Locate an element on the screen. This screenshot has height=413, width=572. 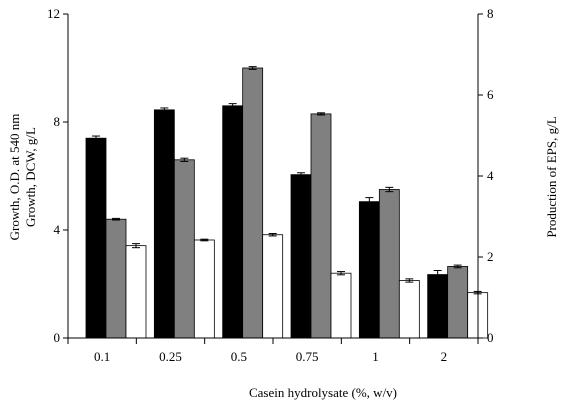
right-y-tick-label: 4 is located at coordinates (490, 175).